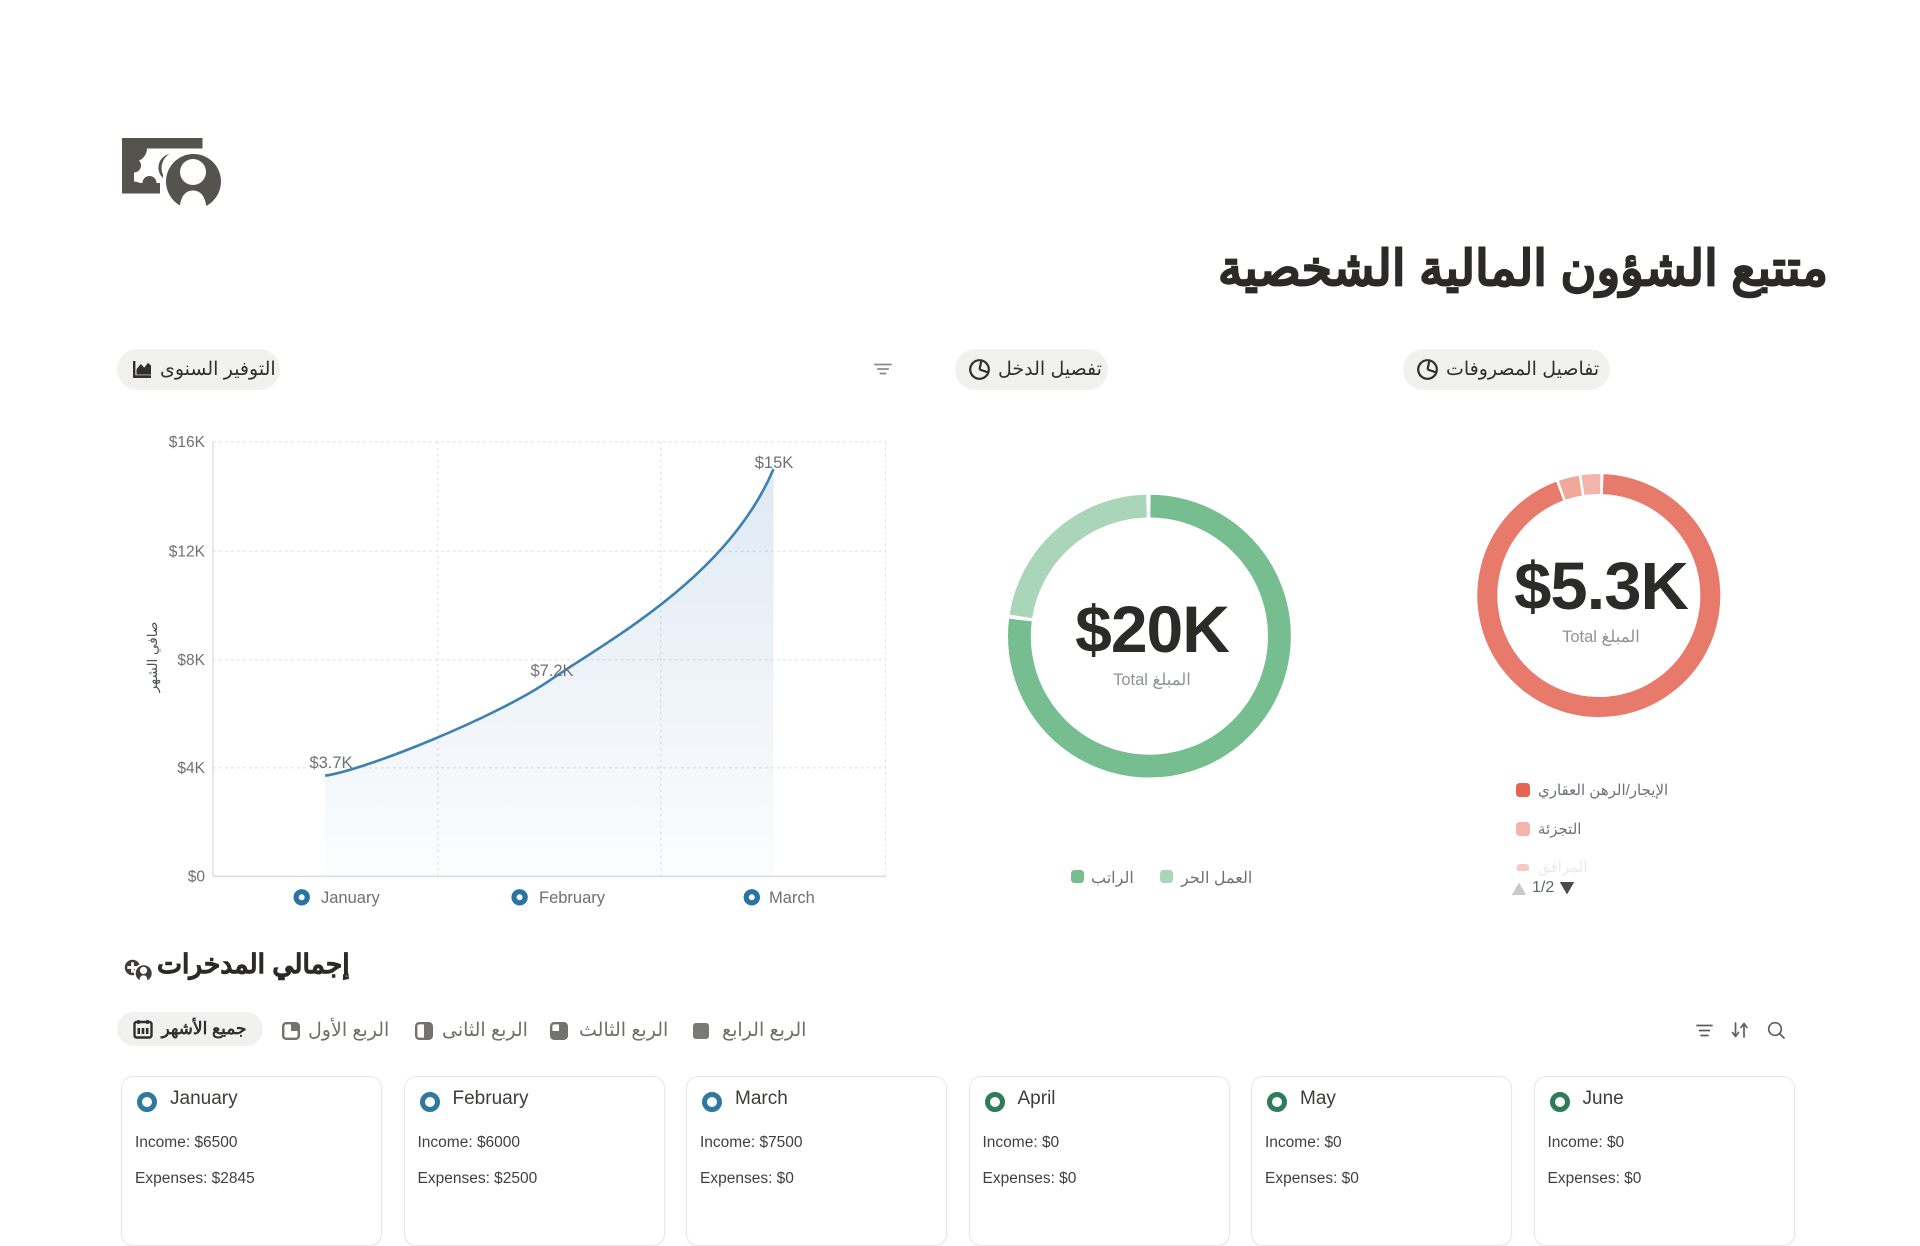  Describe the element at coordinates (187, 442) in the screenshot. I see `svg-text: $16K` at that location.